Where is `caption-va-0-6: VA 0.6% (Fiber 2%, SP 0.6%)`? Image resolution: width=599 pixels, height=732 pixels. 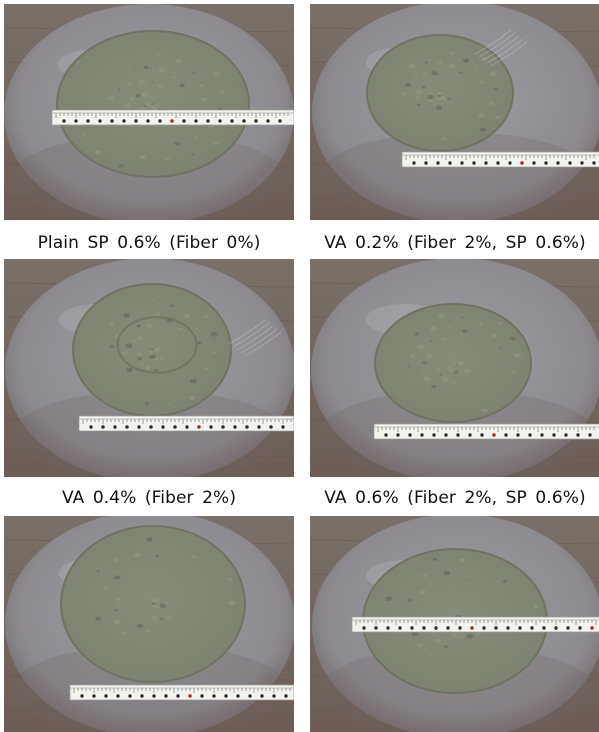 caption-va-0-6: VA 0.6% (Fiber 2%, SP 0.6%) is located at coordinates (455, 498).